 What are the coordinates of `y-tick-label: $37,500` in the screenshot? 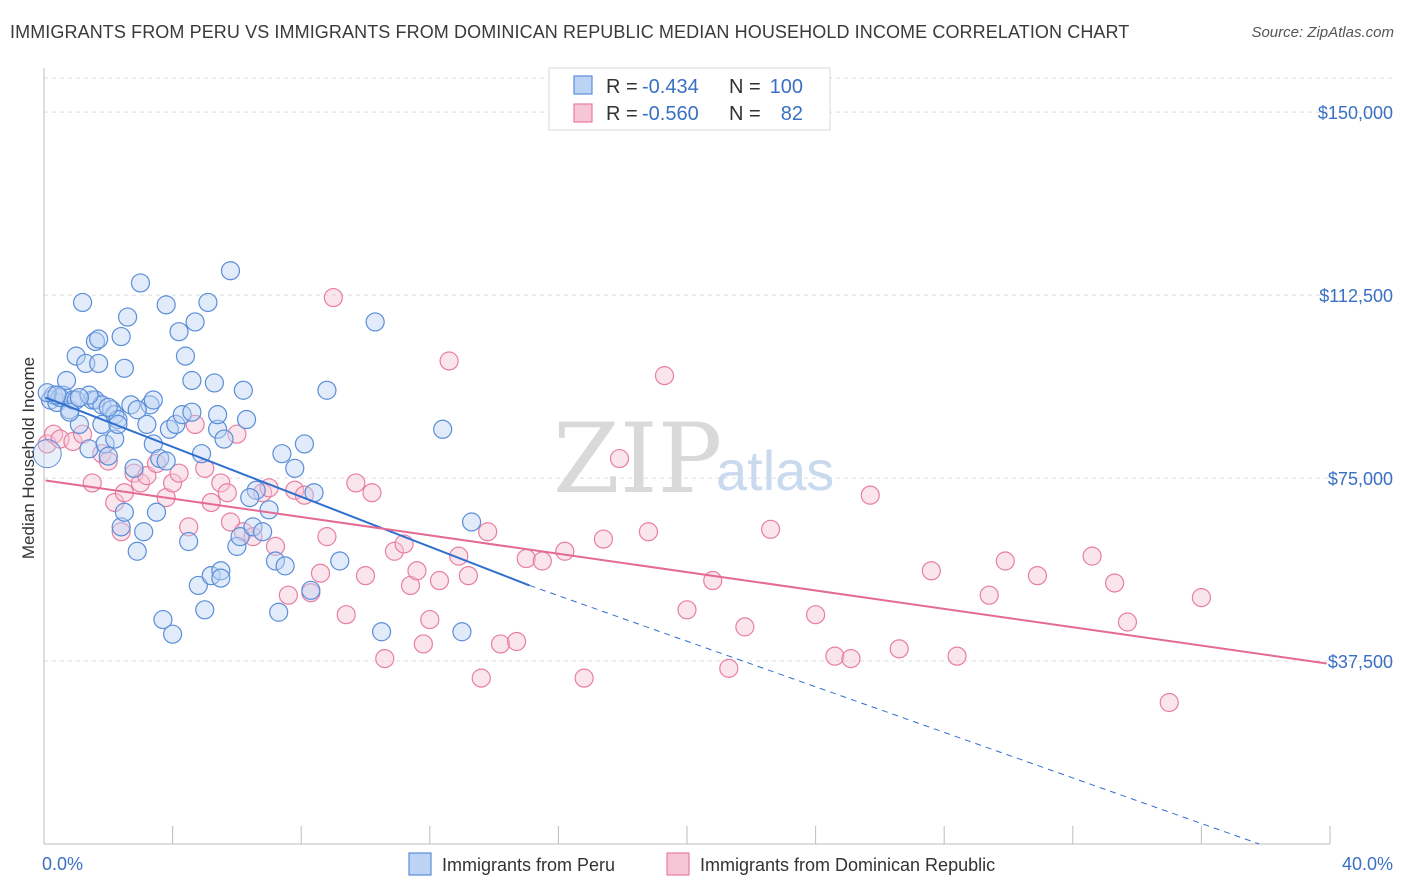 It's located at (1360, 662).